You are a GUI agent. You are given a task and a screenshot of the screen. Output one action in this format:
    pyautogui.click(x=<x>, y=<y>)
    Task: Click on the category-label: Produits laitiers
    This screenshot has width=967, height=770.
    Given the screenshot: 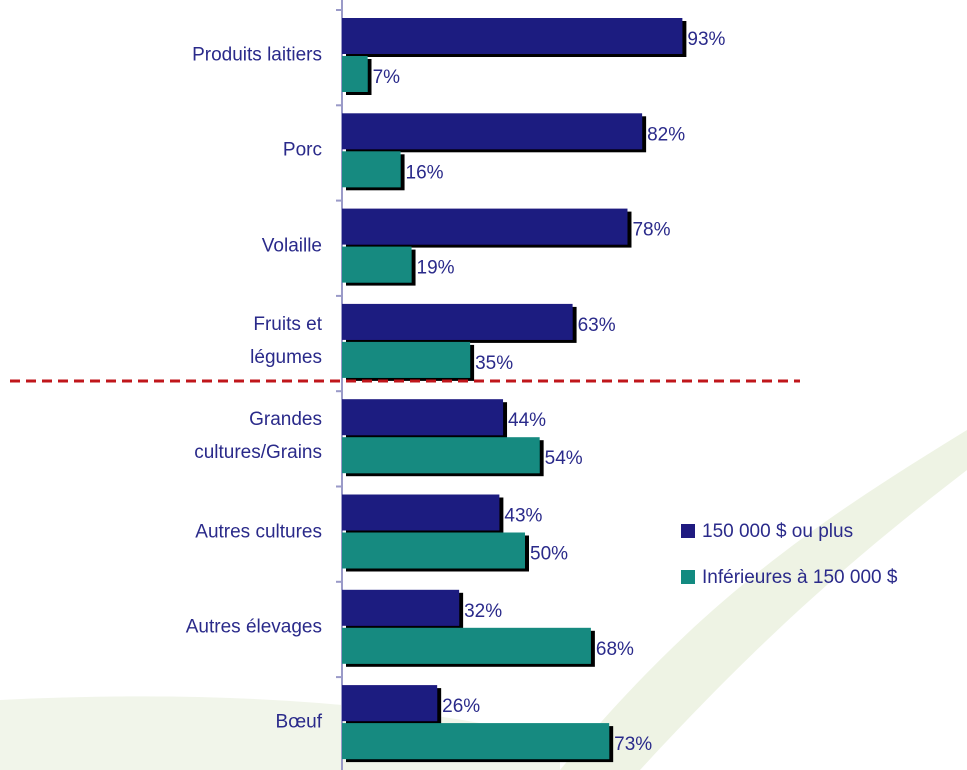 What is the action you would take?
    pyautogui.click(x=257, y=55)
    